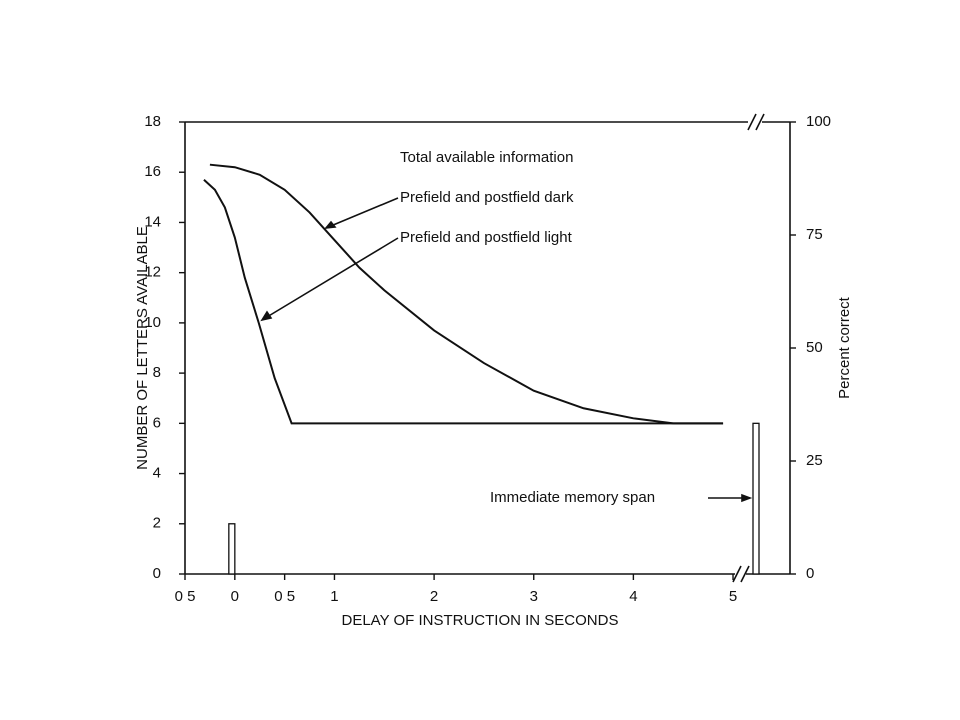  Describe the element at coordinates (486, 237) in the screenshot. I see `legend-label: Prefield and postfield light` at that location.